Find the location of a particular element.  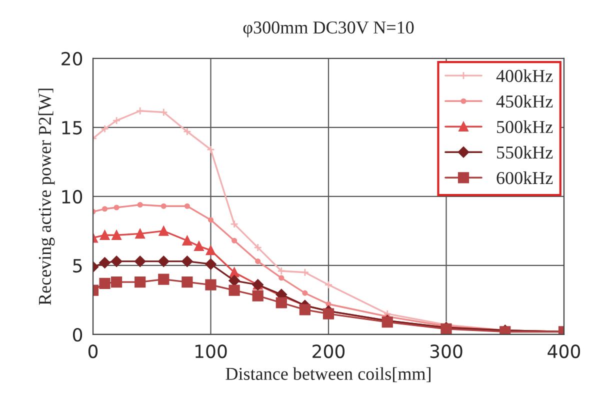

legend-label: 400kHz is located at coordinates (524, 75).